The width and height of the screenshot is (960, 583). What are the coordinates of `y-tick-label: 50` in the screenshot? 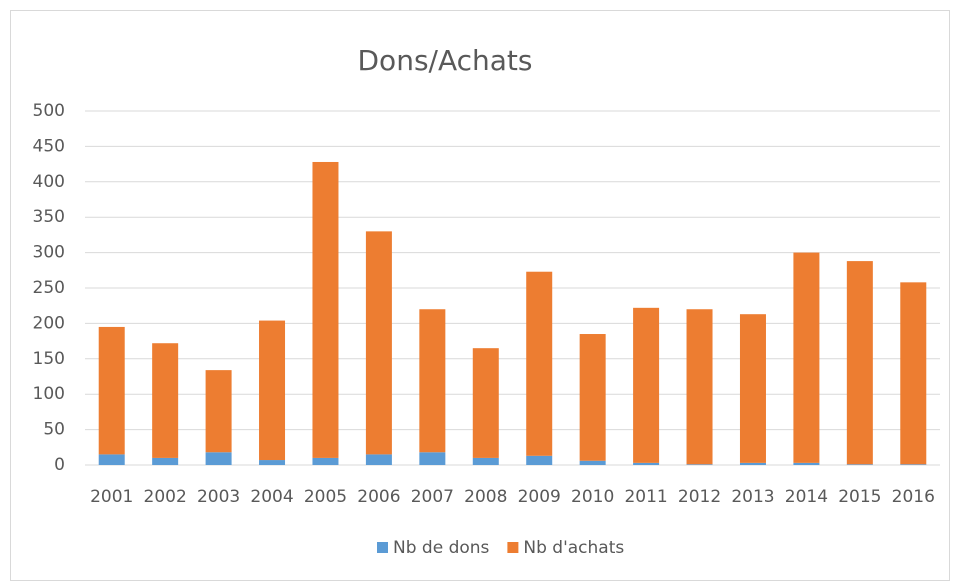 It's located at (54, 430).